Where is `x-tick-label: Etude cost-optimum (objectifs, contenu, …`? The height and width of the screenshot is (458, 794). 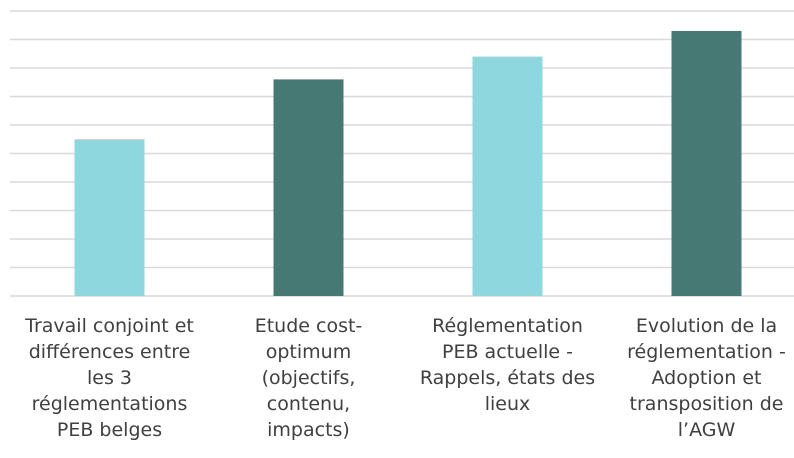
x-tick-label: Etude cost-optimum (objectifs, contenu, … is located at coordinates (308, 378).